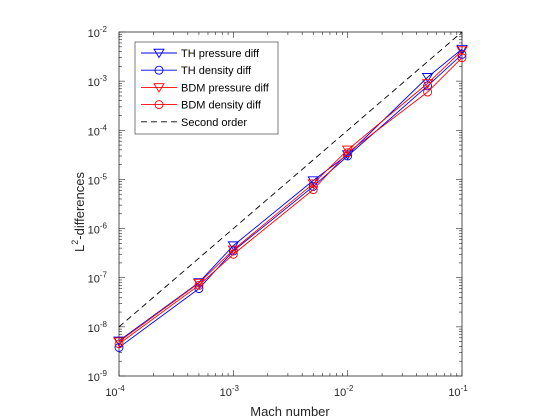 The image size is (560, 420). What do you see at coordinates (465, 388) in the screenshot?
I see `x-tick-label-exponent: -1` at bounding box center [465, 388].